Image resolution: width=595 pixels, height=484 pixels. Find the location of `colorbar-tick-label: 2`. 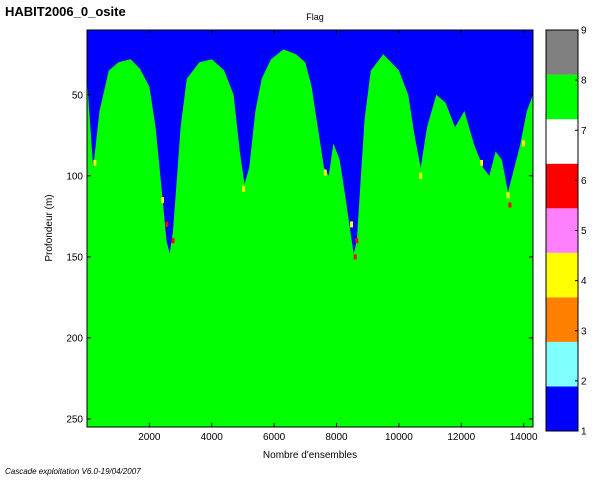

colorbar-tick-label: 2 is located at coordinates (584, 381).